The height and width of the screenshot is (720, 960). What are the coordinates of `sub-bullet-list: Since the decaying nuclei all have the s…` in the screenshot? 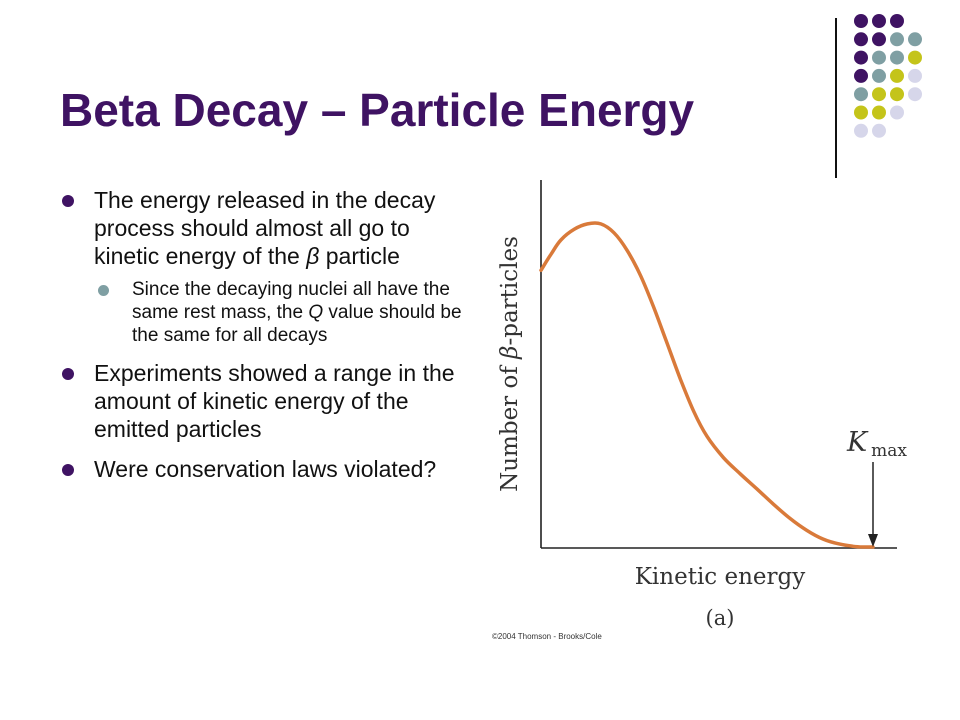 It's located at (282, 312).